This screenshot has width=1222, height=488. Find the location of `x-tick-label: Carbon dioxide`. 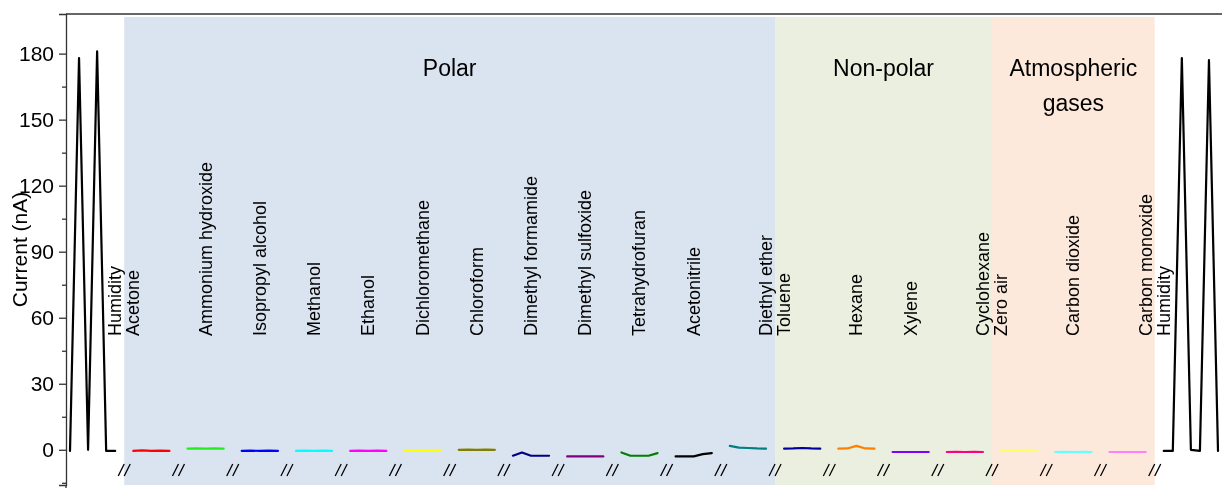

x-tick-label: Carbon dioxide is located at coordinates (1073, 275).